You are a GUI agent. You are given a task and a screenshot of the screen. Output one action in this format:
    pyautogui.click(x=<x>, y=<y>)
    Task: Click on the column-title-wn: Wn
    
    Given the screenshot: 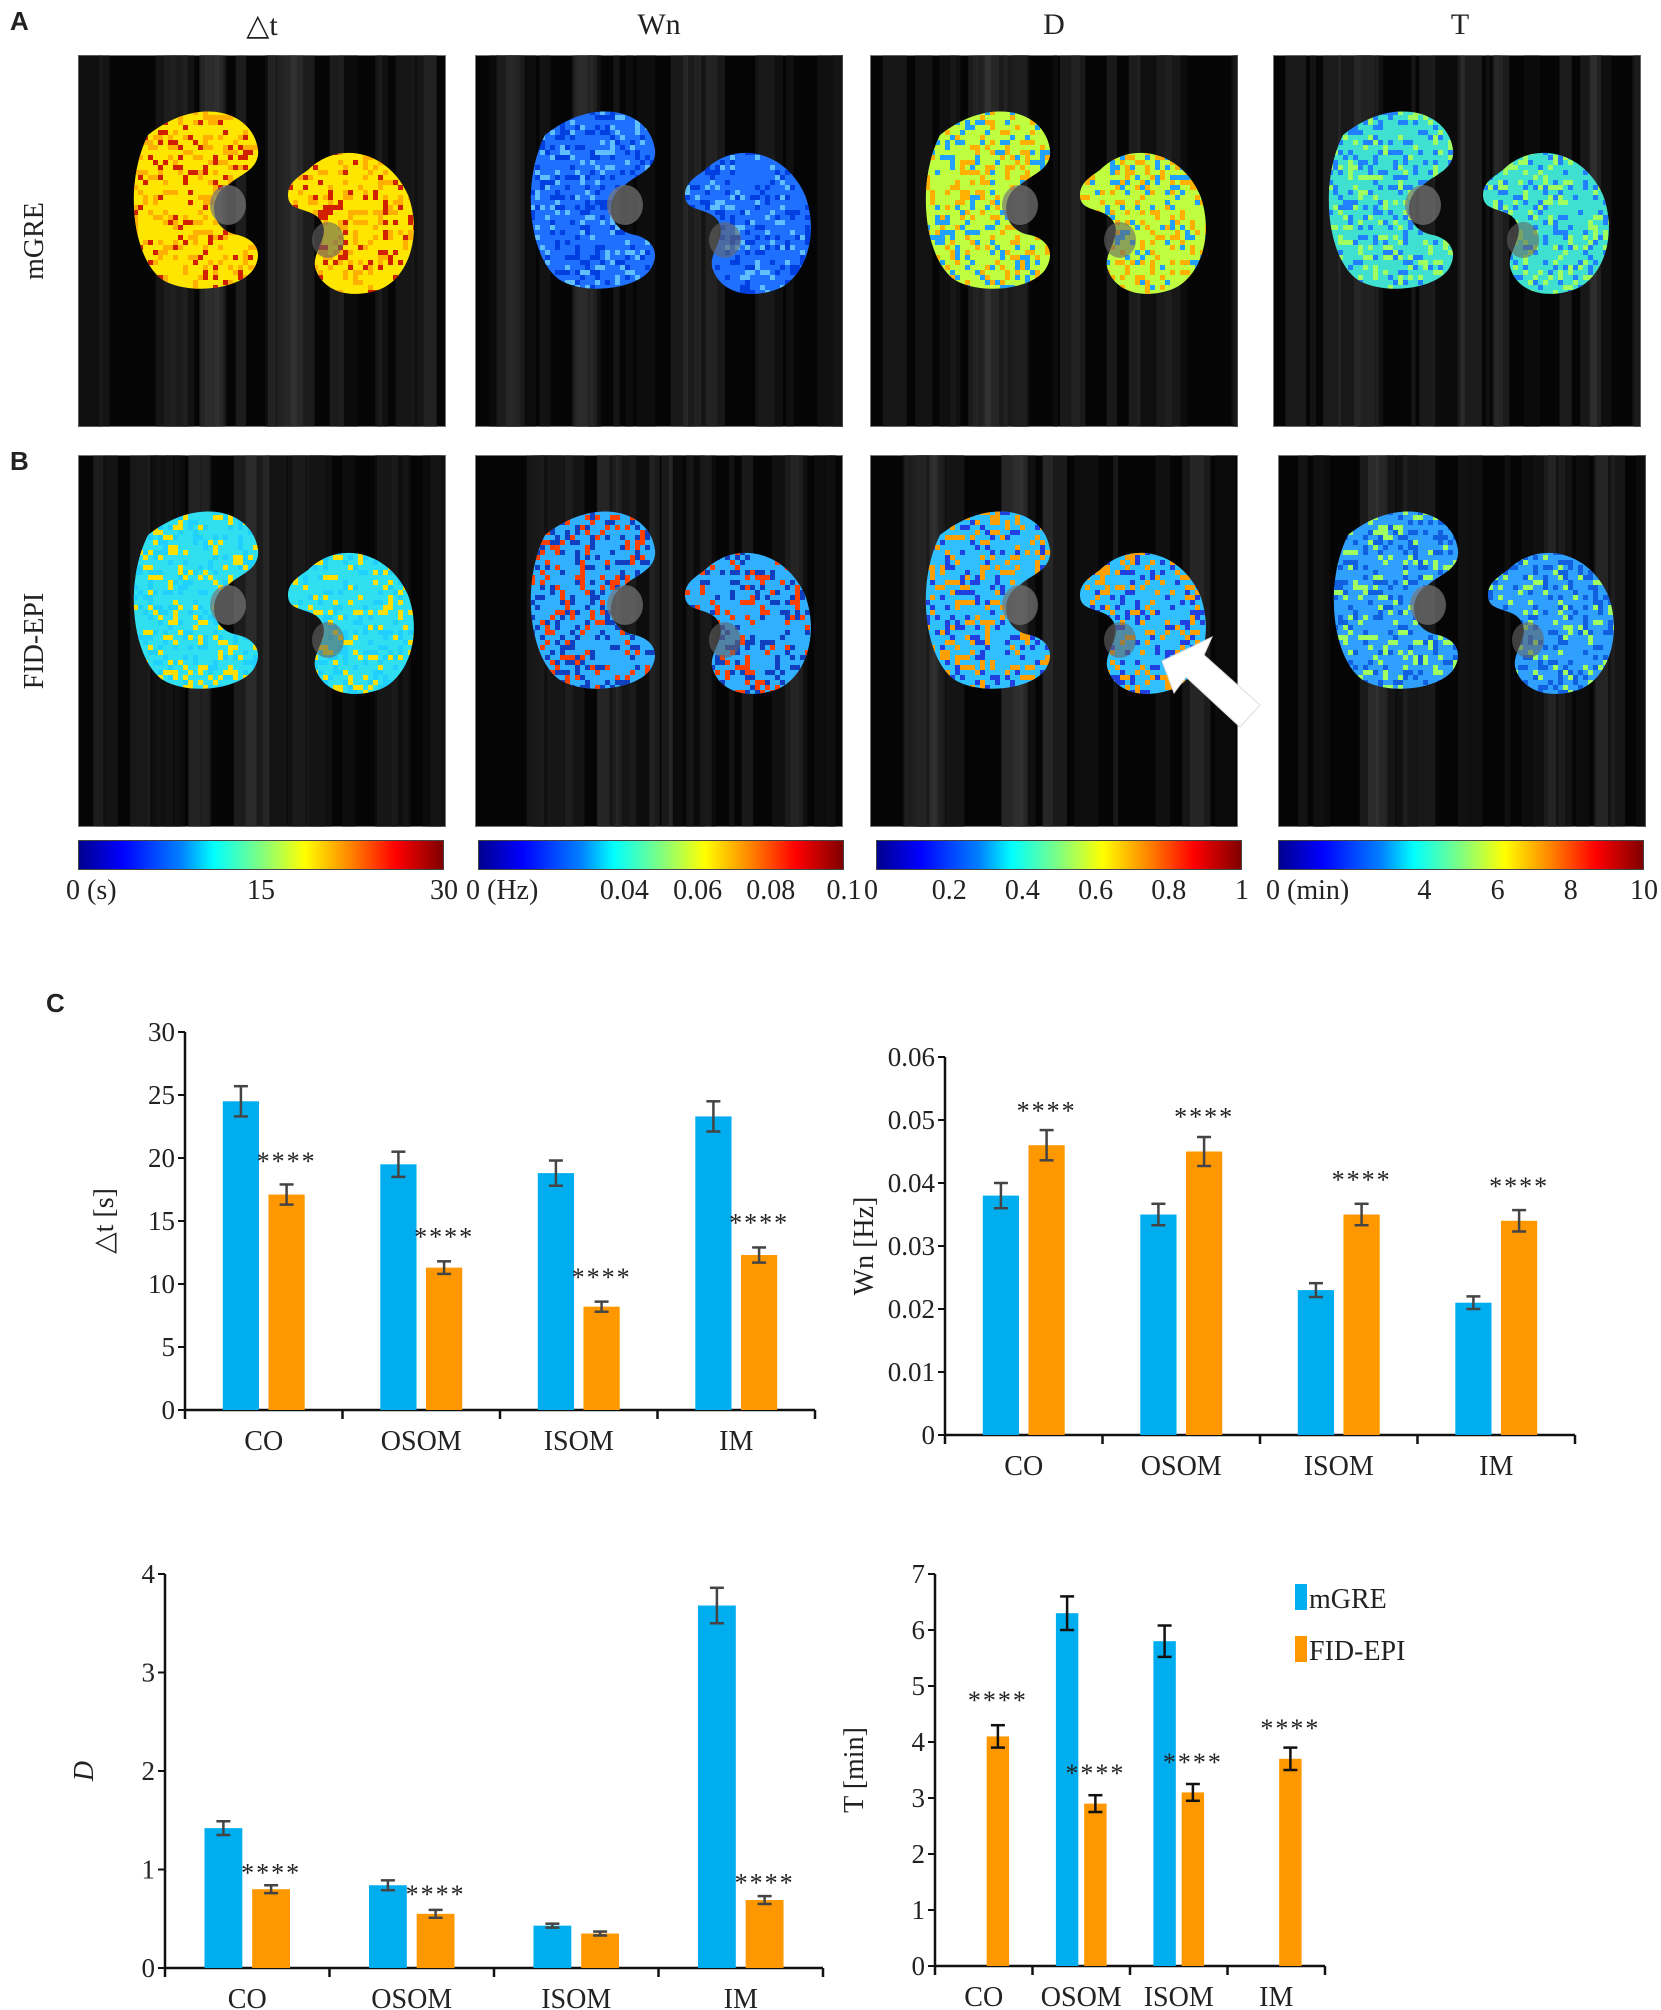 What is the action you would take?
    pyautogui.click(x=659, y=25)
    